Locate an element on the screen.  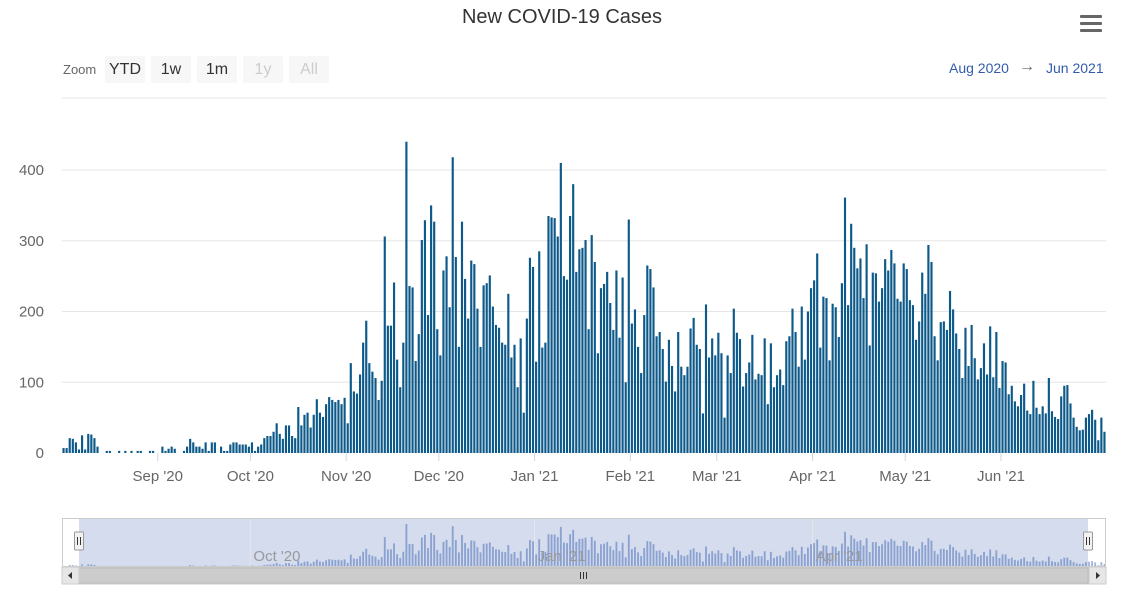
navigator-left-handle is located at coordinates (79, 541).